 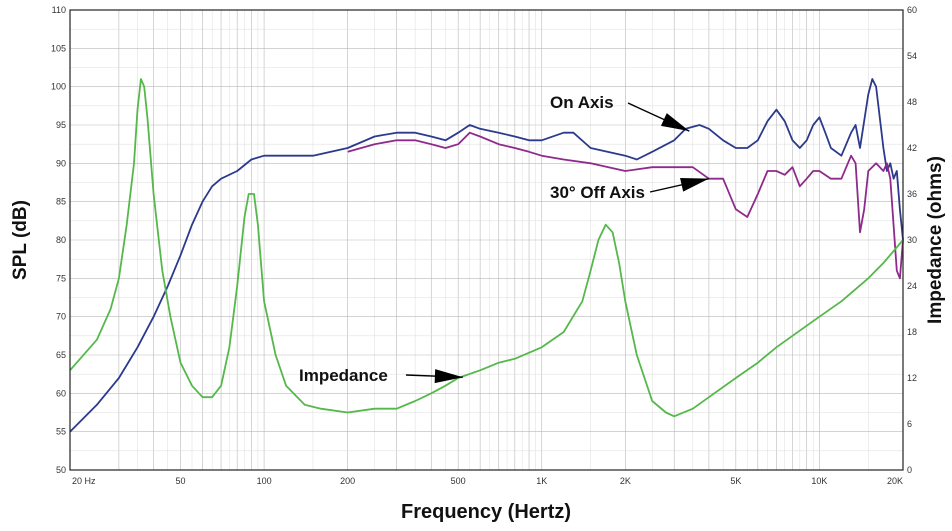 What do you see at coordinates (180, 481) in the screenshot?
I see `x-tick-label: 50` at bounding box center [180, 481].